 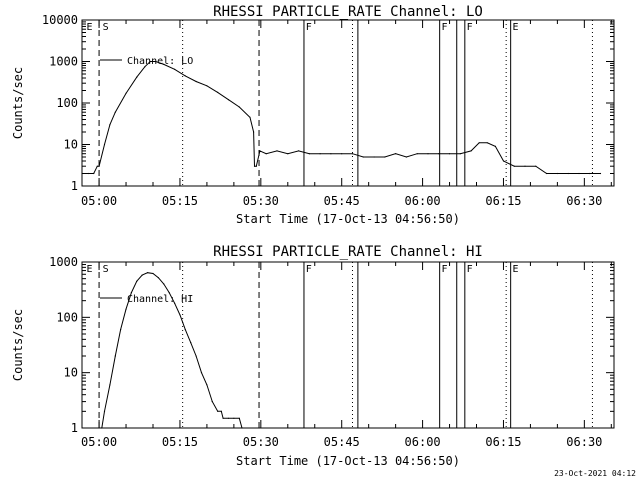 I want to click on legend-label: Channel: LO, so click(x=160, y=61).